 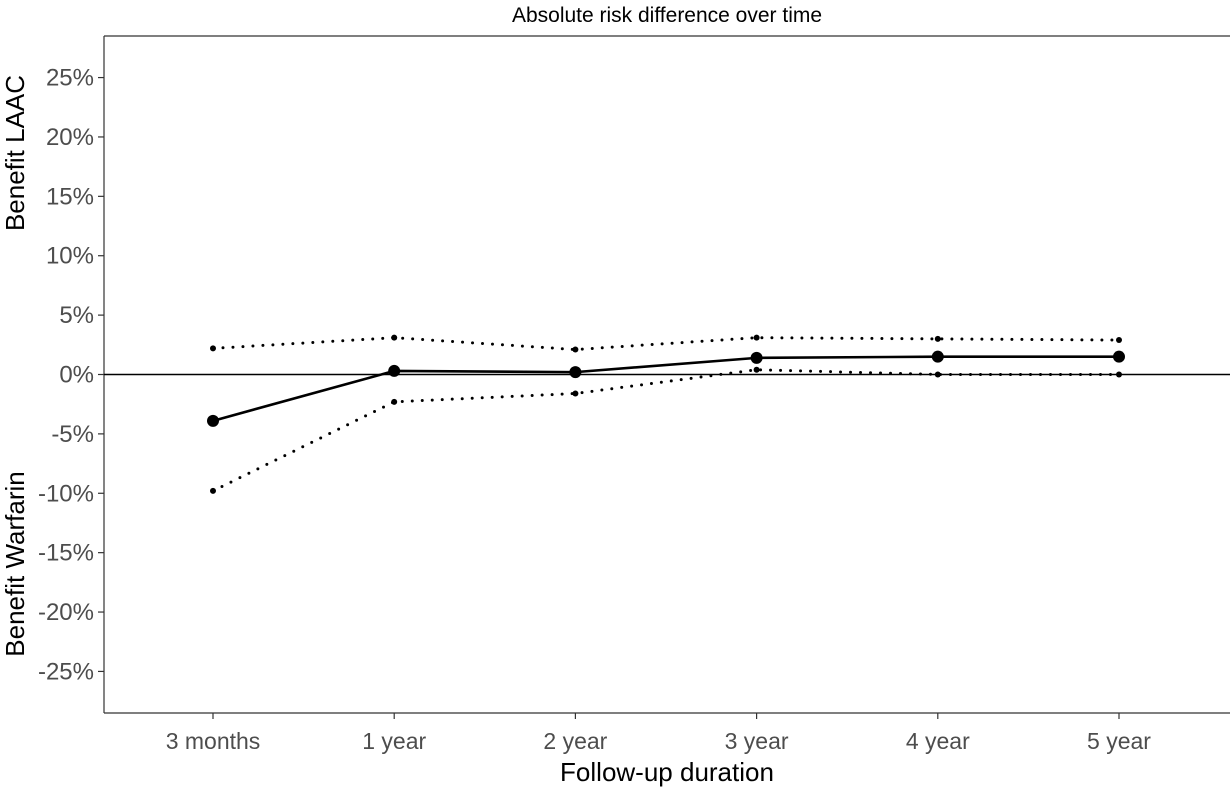 I want to click on y-tick-label: -10%, so click(x=66, y=493).